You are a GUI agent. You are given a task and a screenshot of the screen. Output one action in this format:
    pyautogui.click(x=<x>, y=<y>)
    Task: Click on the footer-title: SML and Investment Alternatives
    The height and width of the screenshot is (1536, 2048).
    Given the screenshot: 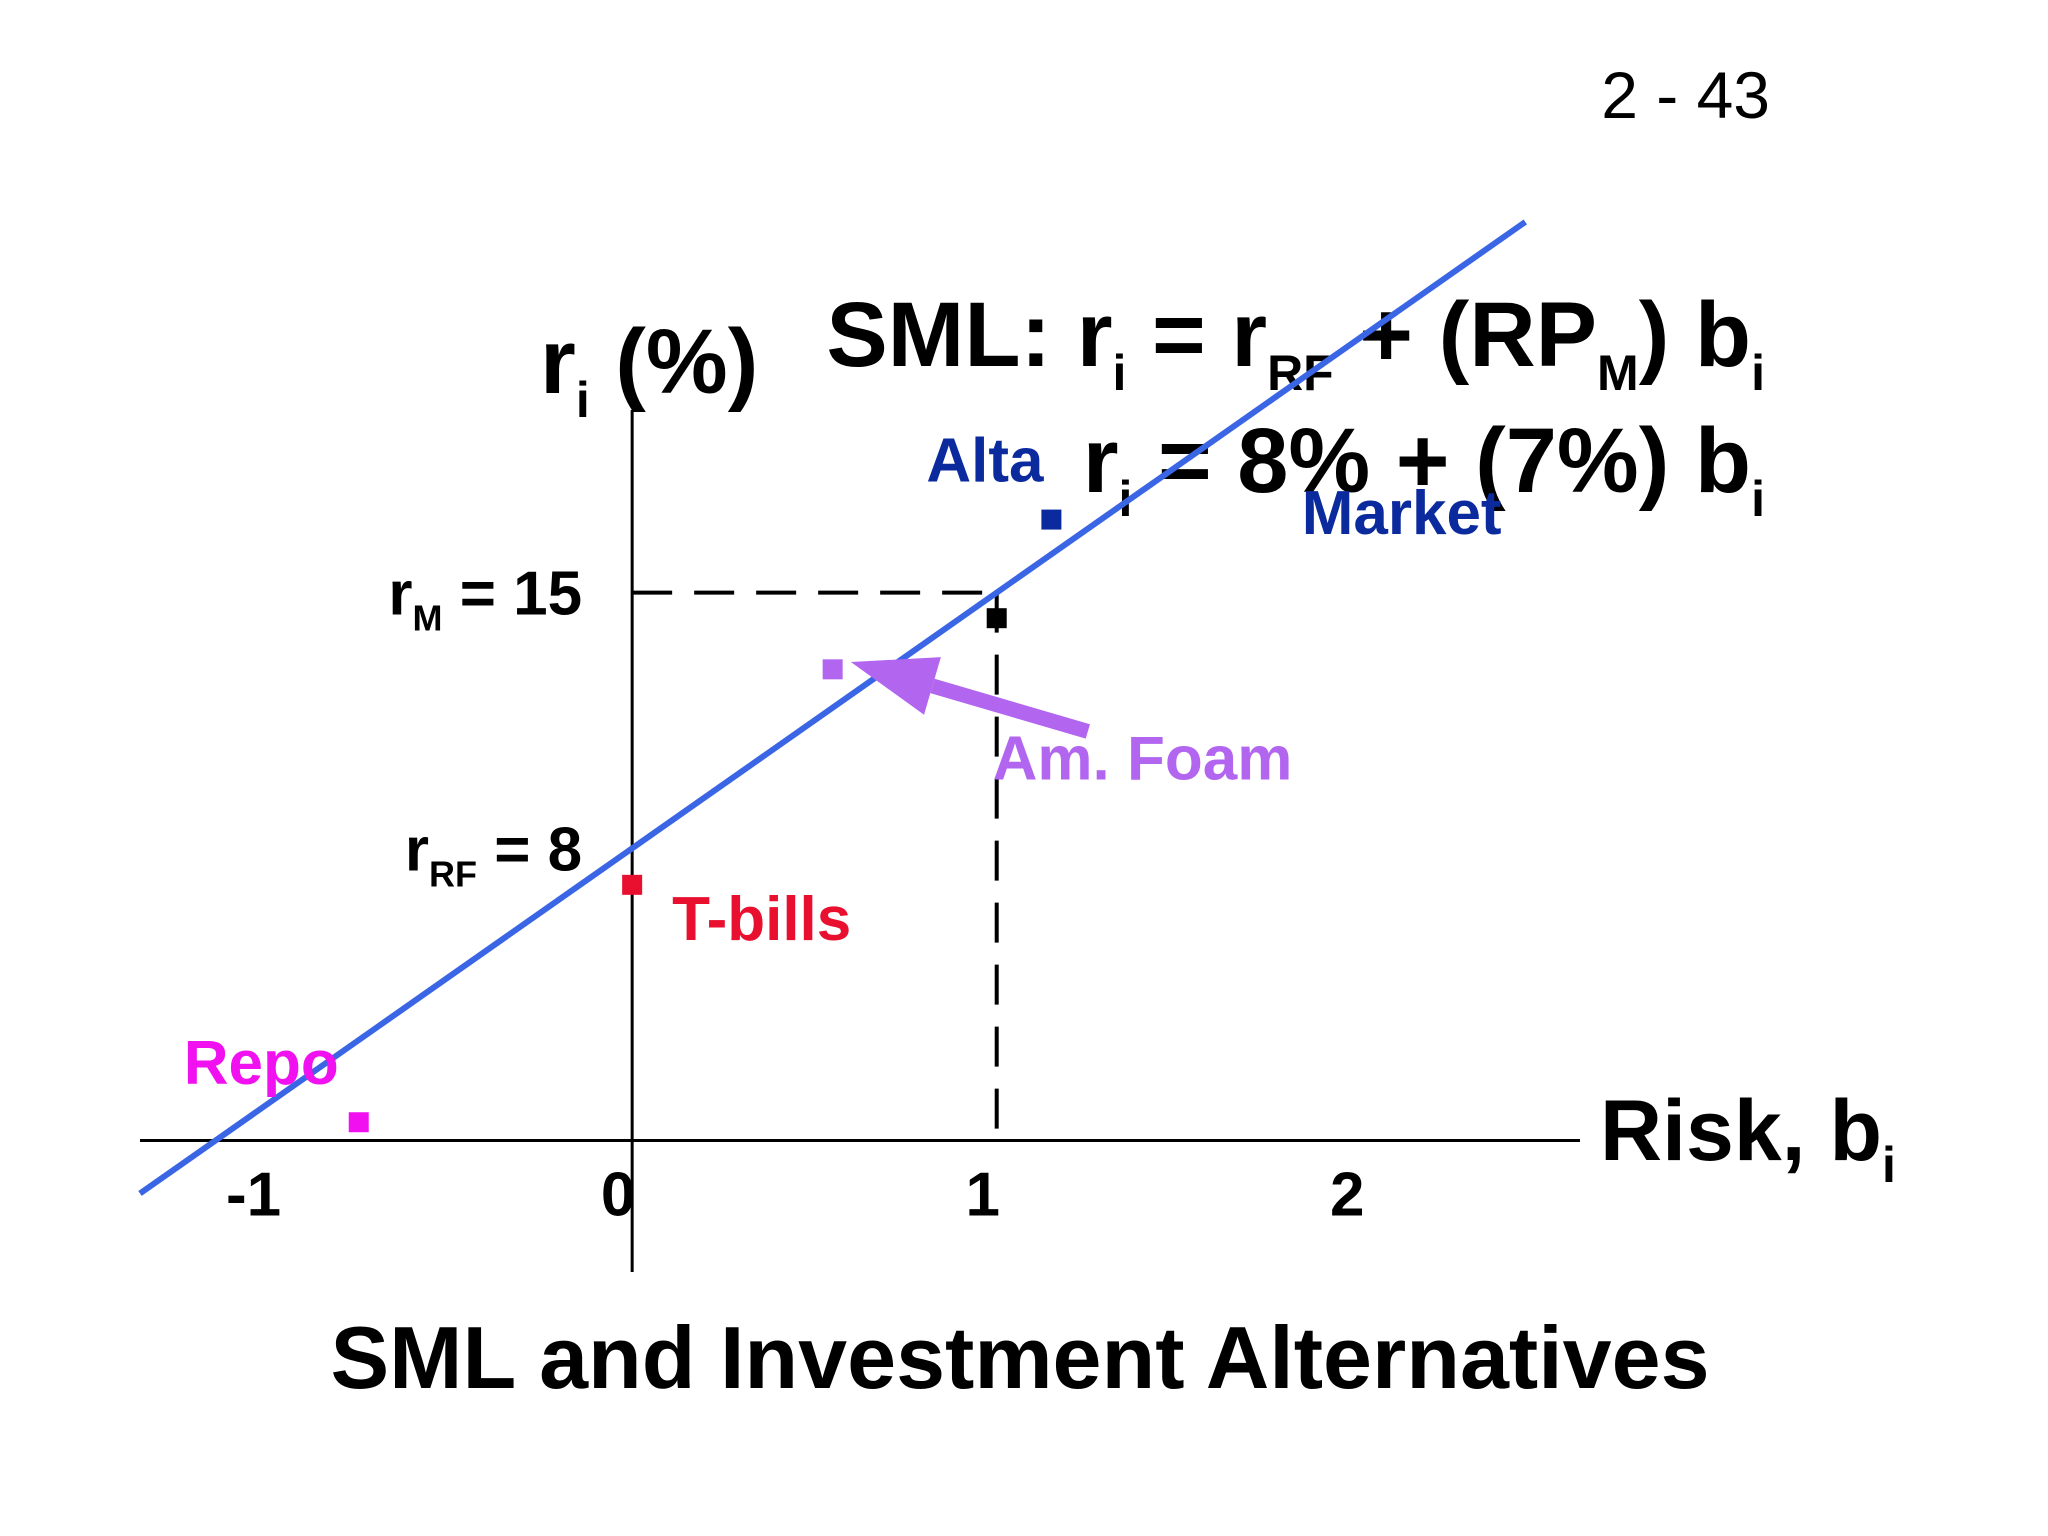 What is the action you would take?
    pyautogui.click(x=1019, y=1357)
    